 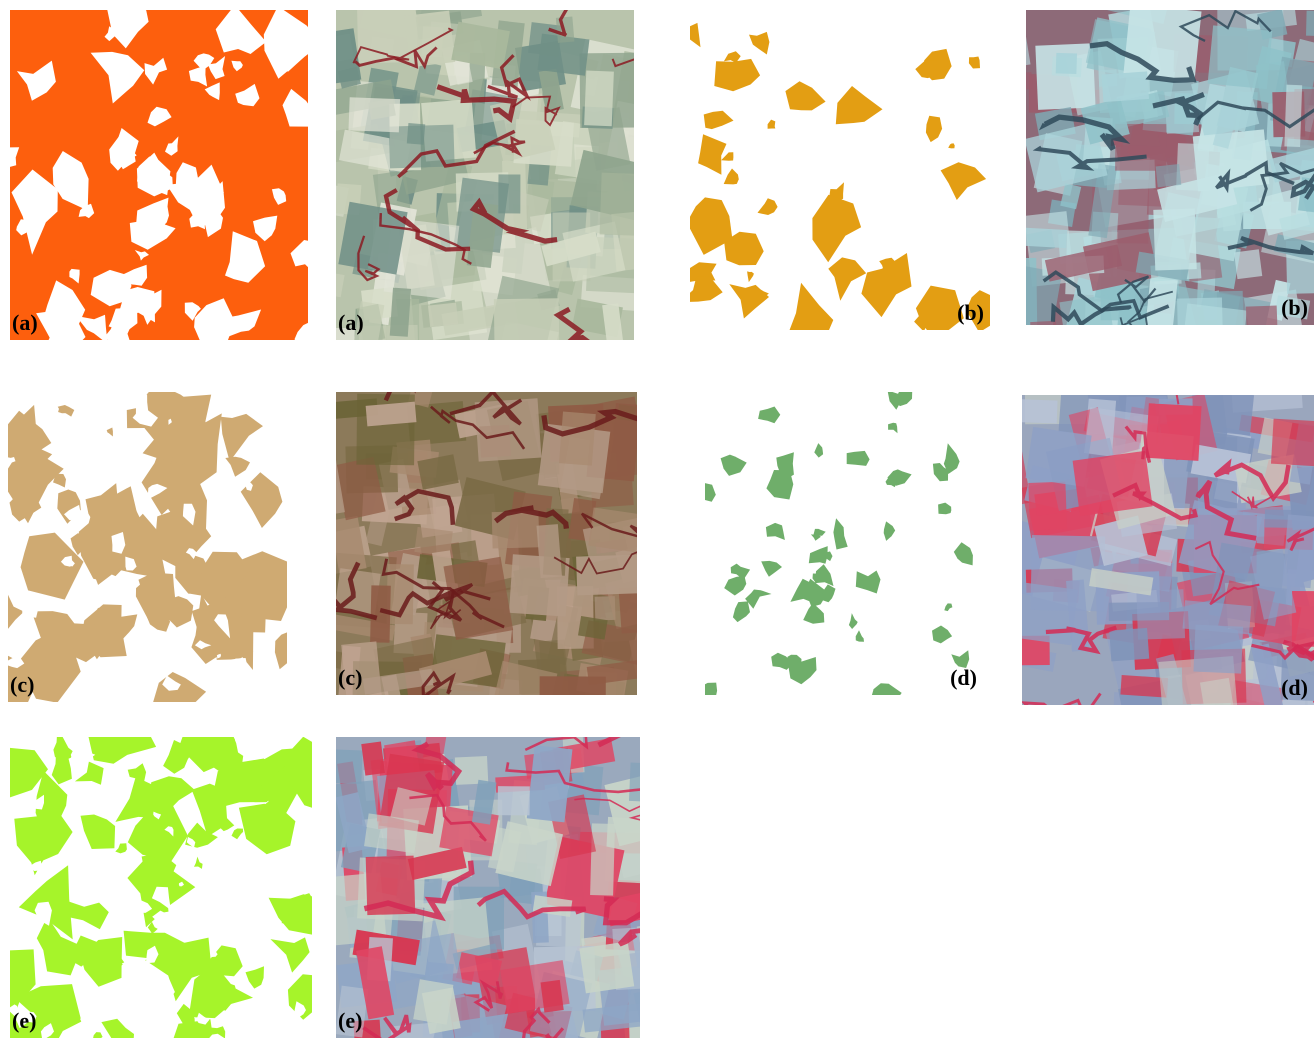 What do you see at coordinates (844, 543) in the screenshot?
I see `mask-image` at bounding box center [844, 543].